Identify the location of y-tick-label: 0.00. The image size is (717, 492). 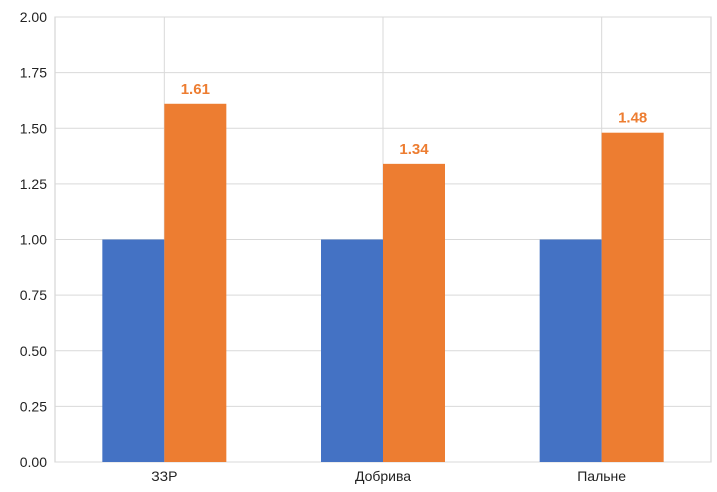
(33, 462).